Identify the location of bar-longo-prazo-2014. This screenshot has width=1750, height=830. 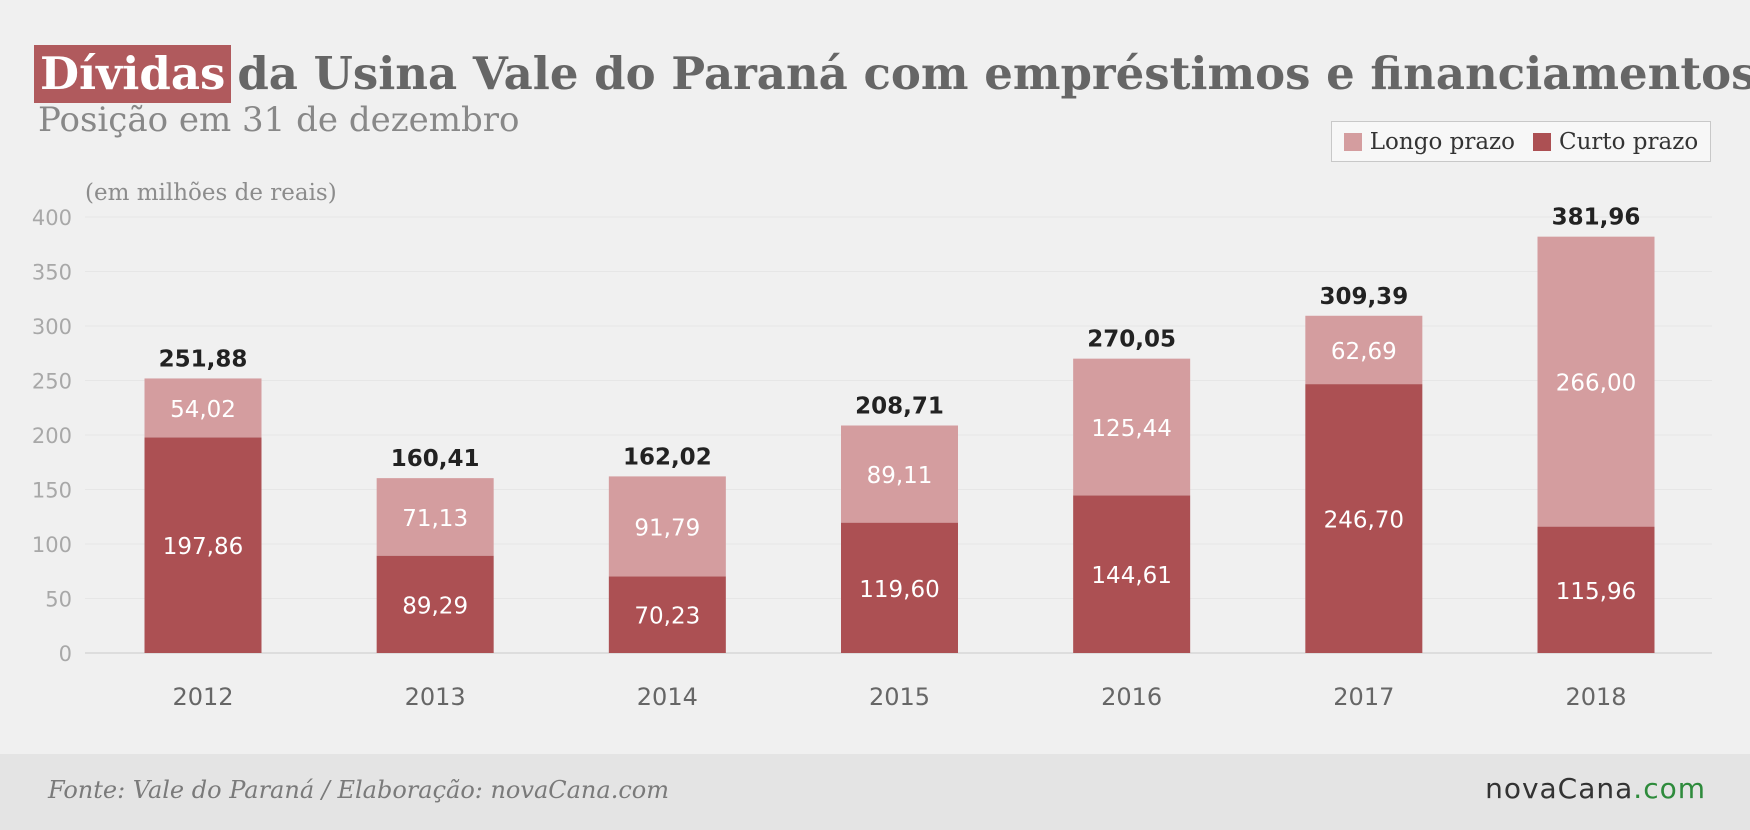
(667, 526).